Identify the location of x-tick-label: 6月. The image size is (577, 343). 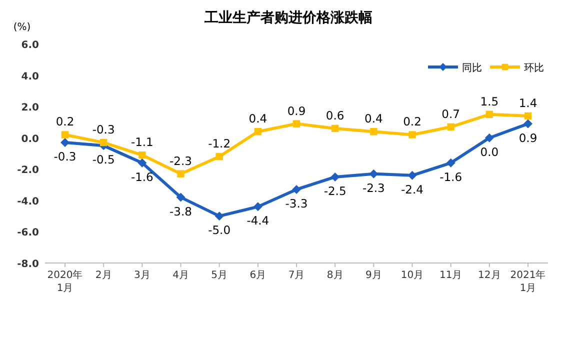
(258, 275).